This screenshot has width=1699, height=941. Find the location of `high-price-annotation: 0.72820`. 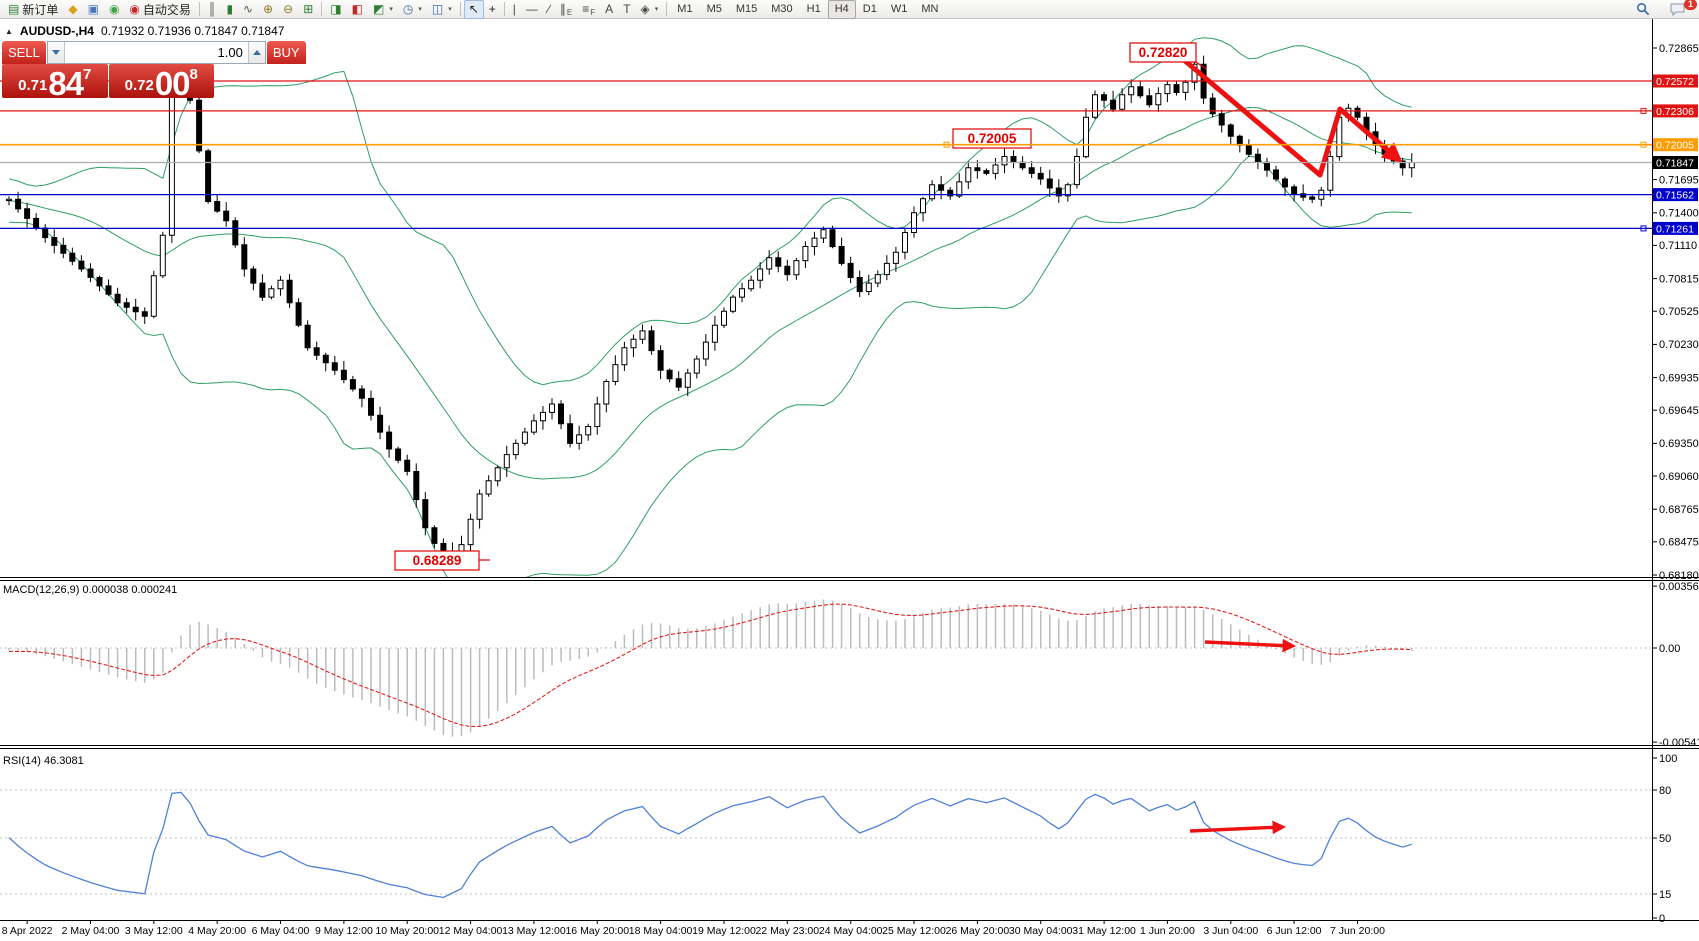

high-price-annotation: 0.72820 is located at coordinates (1168, 56).